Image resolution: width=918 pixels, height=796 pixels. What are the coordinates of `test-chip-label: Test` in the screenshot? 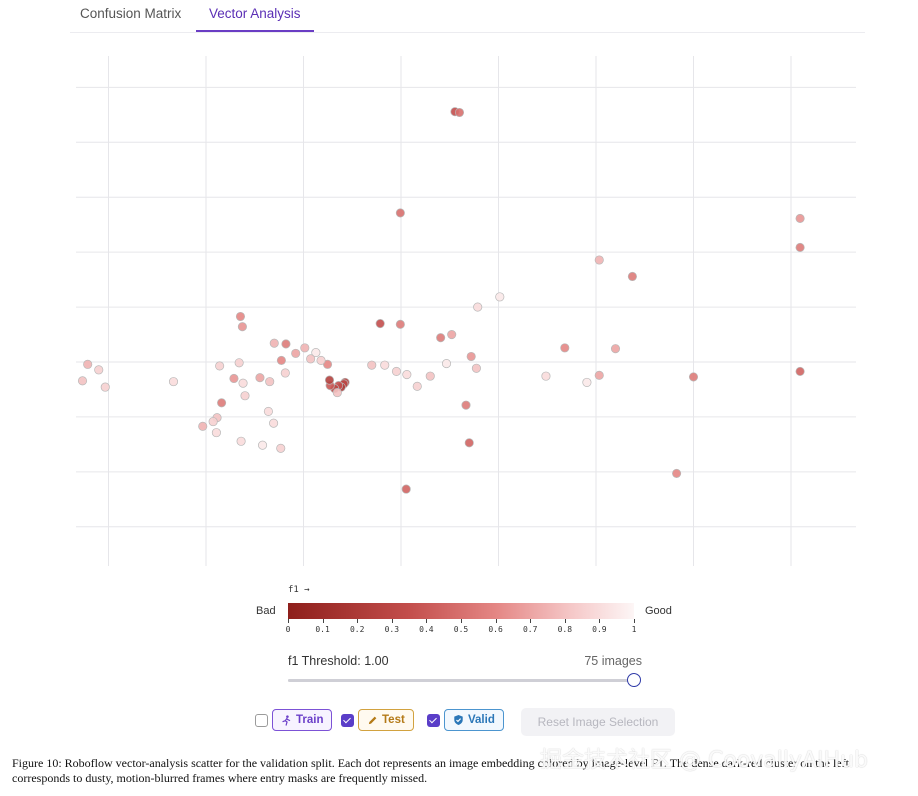 It's located at (393, 719).